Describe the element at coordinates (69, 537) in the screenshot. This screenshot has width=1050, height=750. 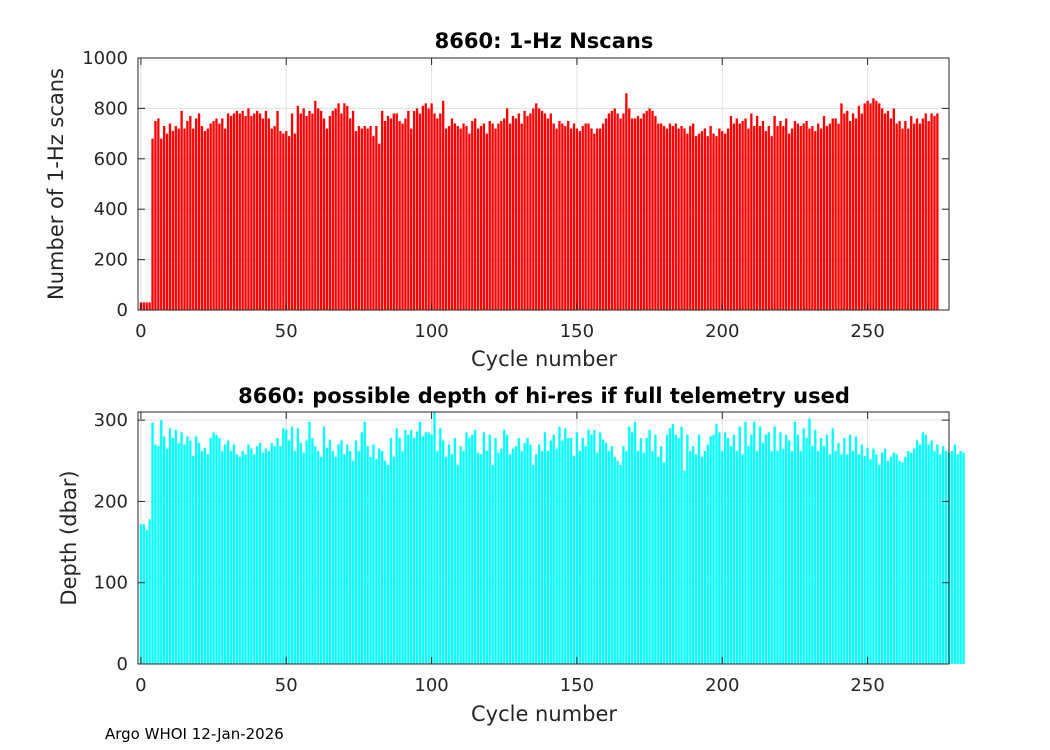
I see `depth-y-axis-label: Depth (dbar)` at that location.